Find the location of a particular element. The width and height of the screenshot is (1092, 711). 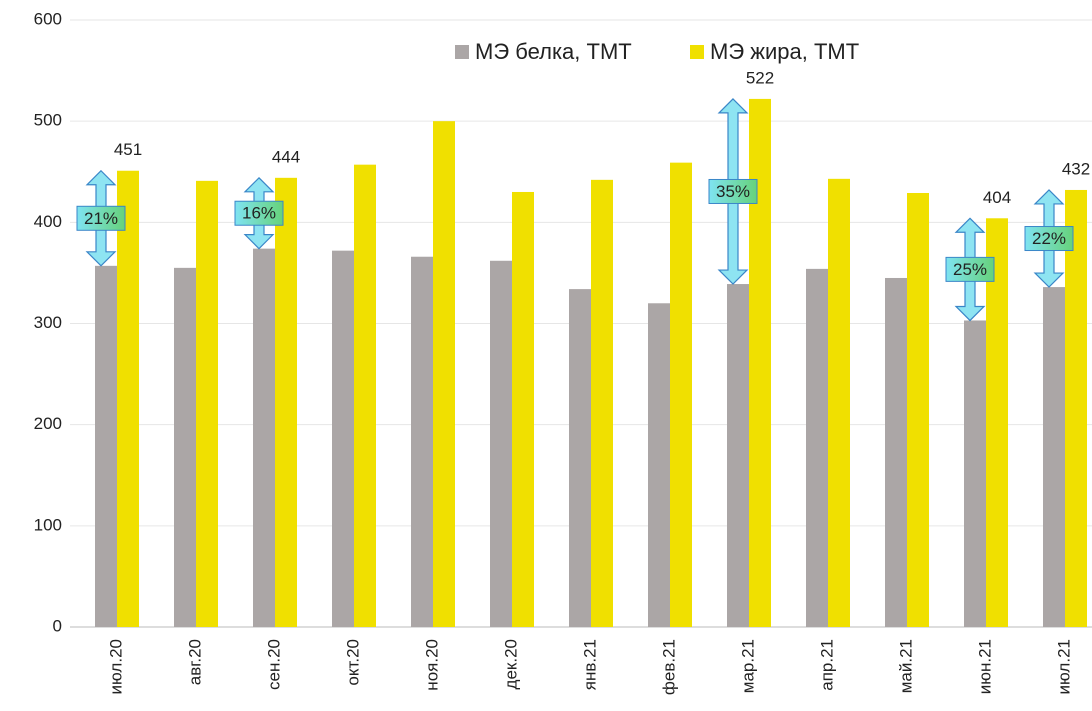

y-tick-label: 400 is located at coordinates (48, 221).